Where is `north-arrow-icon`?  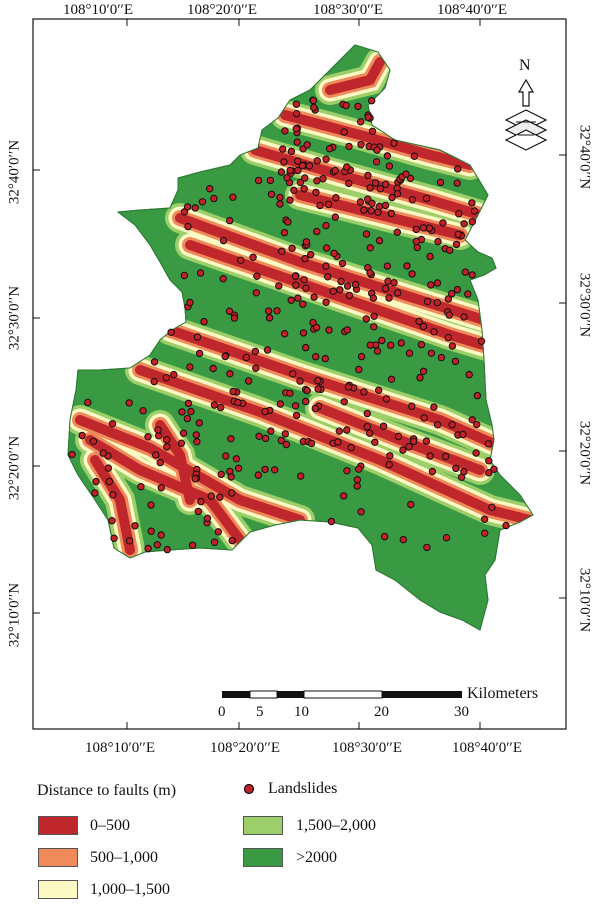
north-arrow-icon is located at coordinates (526, 114).